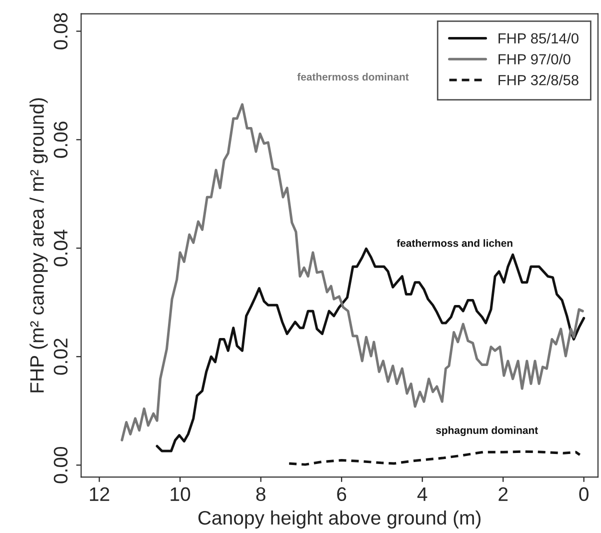 This screenshot has width=601, height=533. I want to click on legend-label: FHP 32/8/58, so click(538, 80).